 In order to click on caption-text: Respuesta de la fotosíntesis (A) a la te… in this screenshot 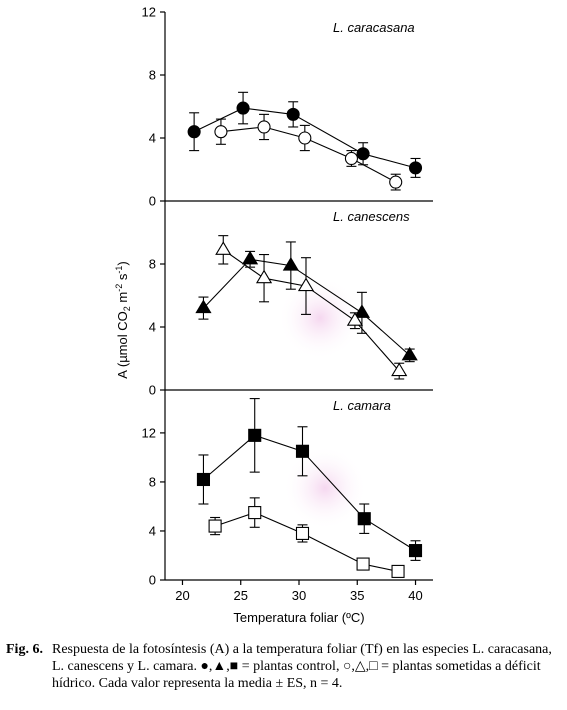, I will do `click(302, 666)`.